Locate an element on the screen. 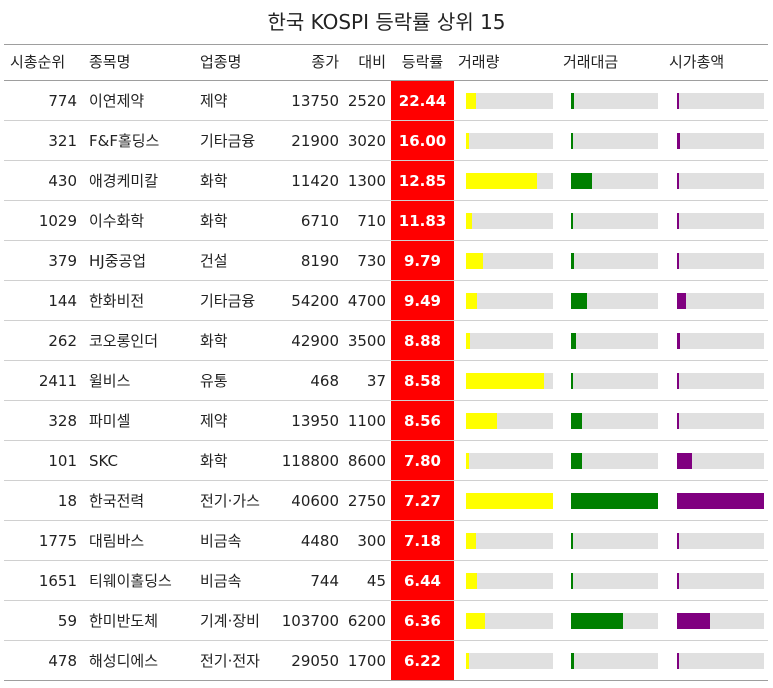 The height and width of the screenshot is (688, 773). rate-cell: 22.44 is located at coordinates (422, 101).